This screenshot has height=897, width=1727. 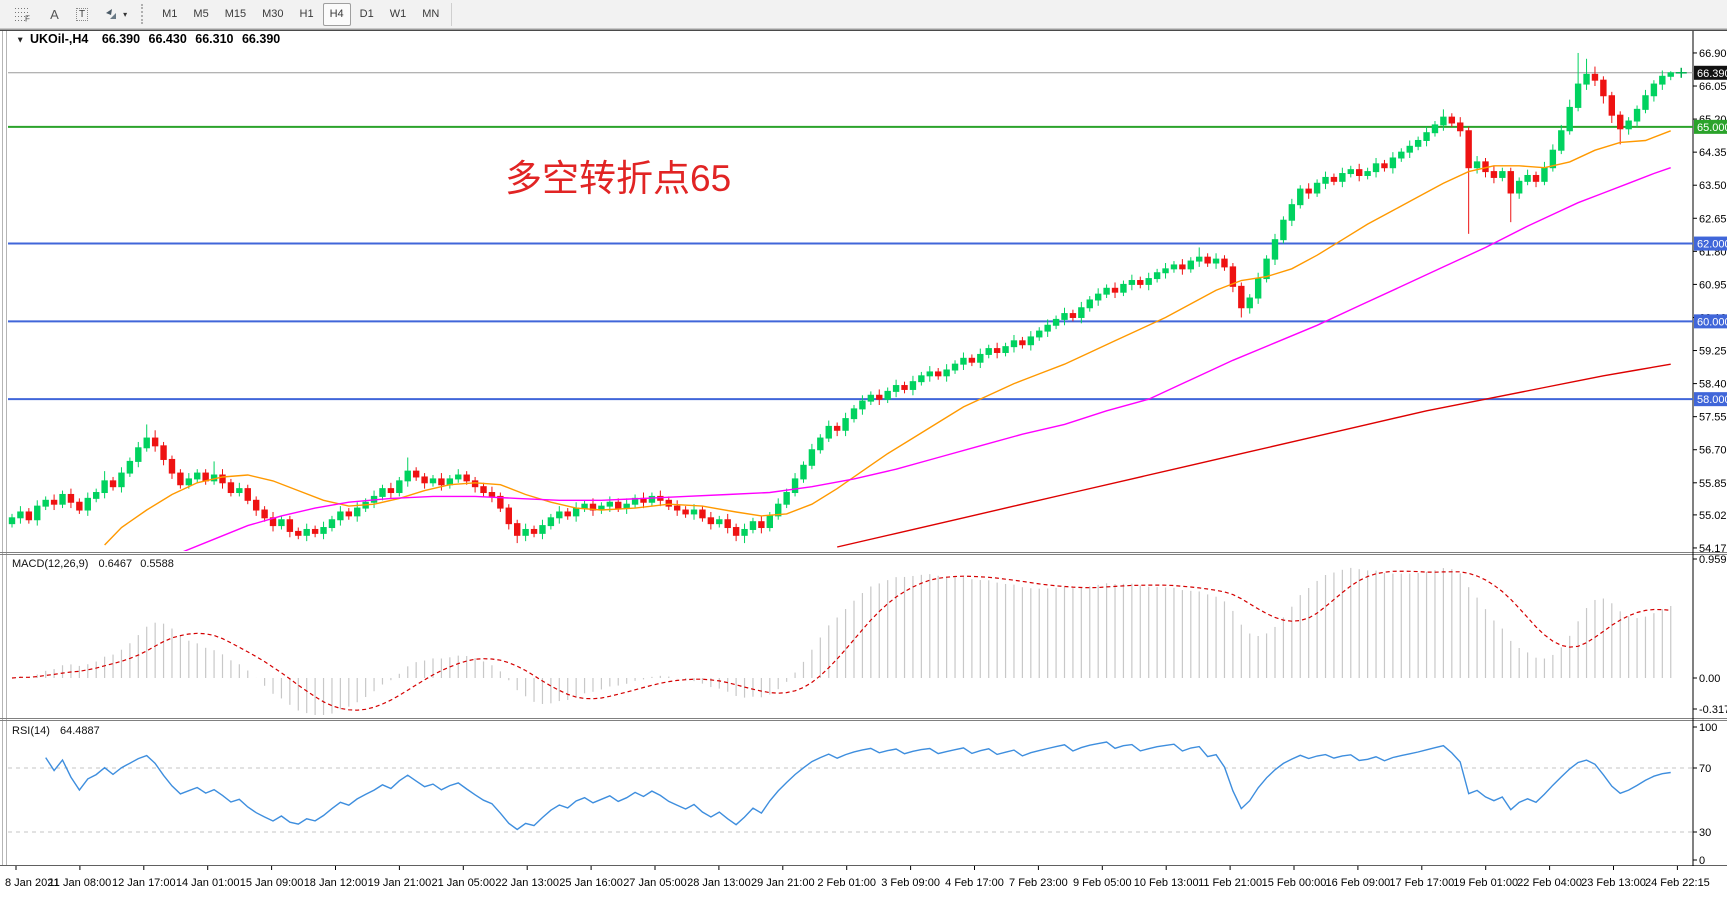 I want to click on chart-title: UKOil-,H4 66.390 66.430 66.310 66.390, so click(x=155, y=39).